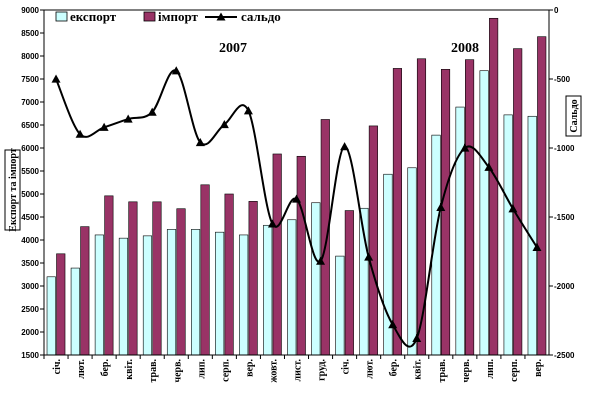 The width and height of the screenshot is (593, 405). I want to click on right-tick-label: -1000, so click(564, 148).